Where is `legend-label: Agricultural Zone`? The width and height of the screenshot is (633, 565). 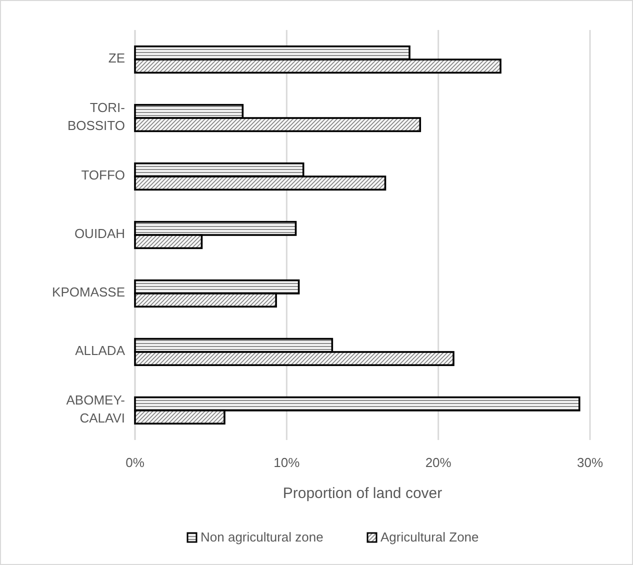
legend-label: Agricultural Zone is located at coordinates (429, 536).